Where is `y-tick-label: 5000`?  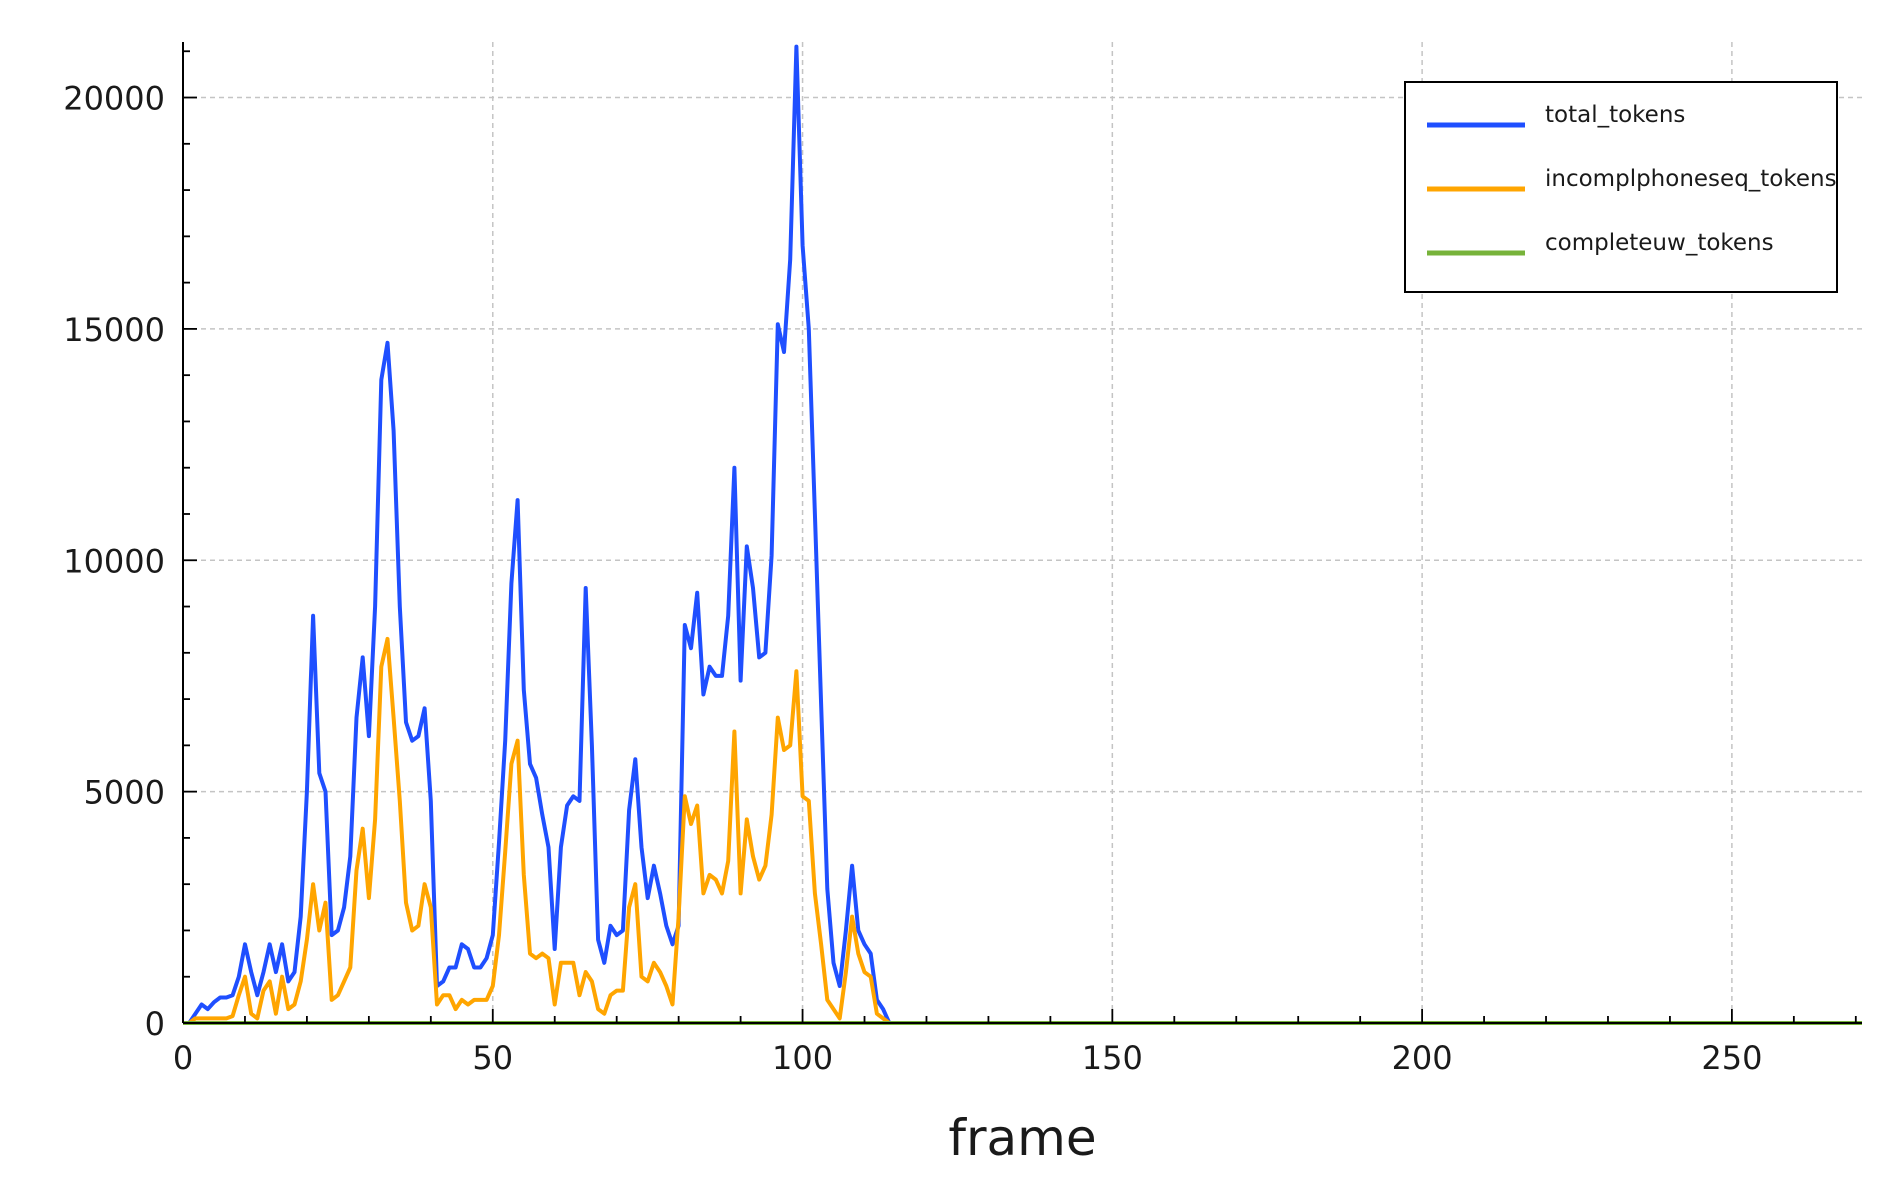
y-tick-label: 5000 is located at coordinates (124, 793).